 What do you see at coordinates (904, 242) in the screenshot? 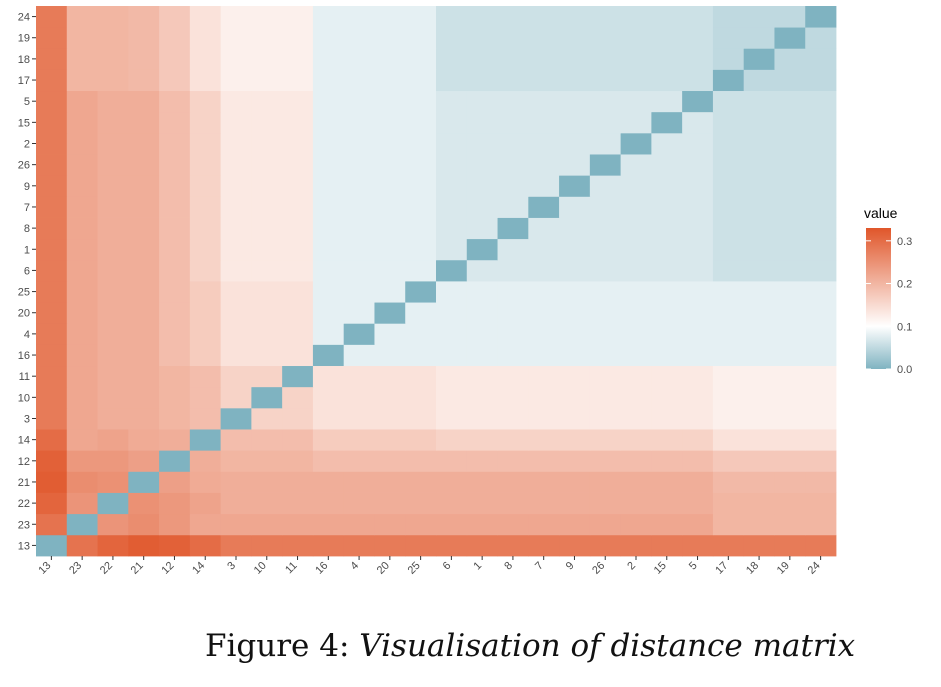
I see `legend-tick-label: 0.3` at bounding box center [904, 242].